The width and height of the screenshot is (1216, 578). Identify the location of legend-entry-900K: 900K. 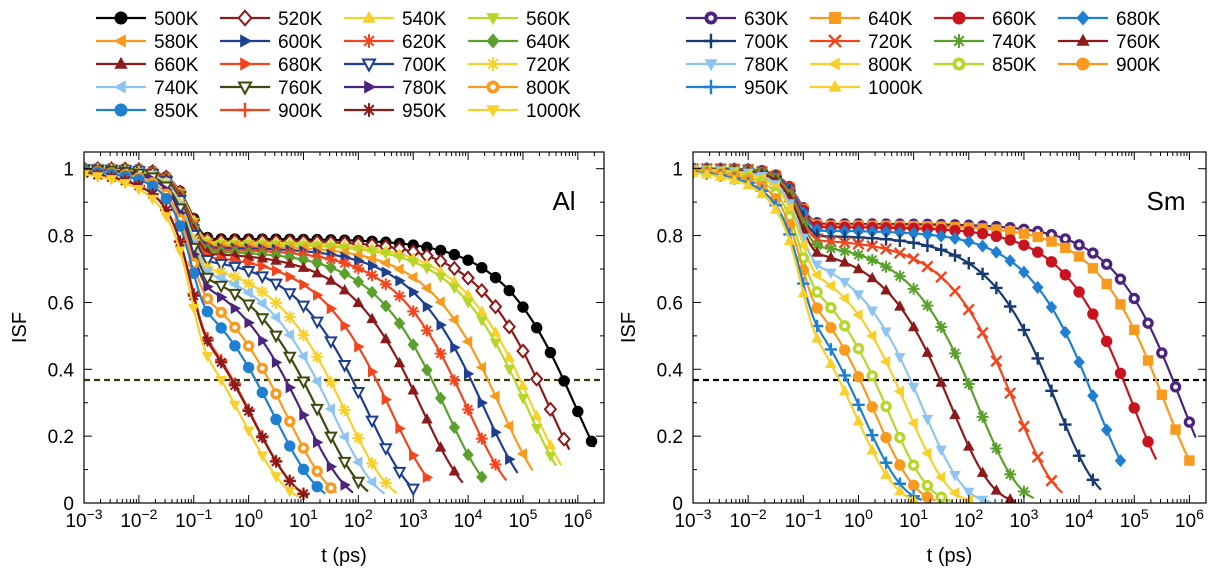
(1109, 65).